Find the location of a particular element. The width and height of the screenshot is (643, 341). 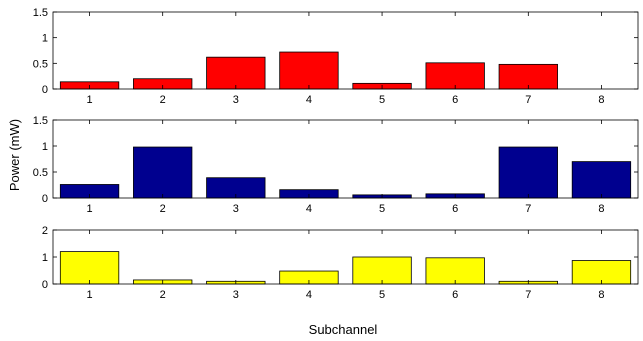

axes-box is located at coordinates (345, 257).